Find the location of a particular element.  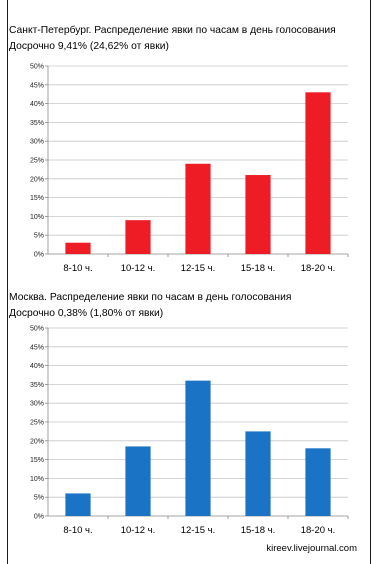

chart-1-y-tick-label: 20% is located at coordinates (37, 179).